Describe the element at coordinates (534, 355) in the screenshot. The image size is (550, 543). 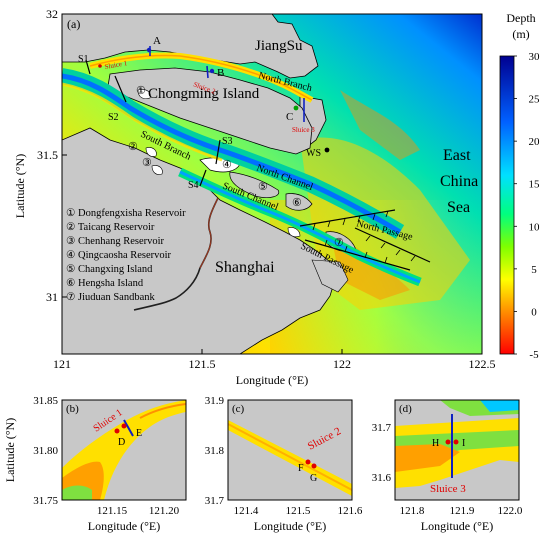
I see `colorbar-tick-label: -5` at that location.